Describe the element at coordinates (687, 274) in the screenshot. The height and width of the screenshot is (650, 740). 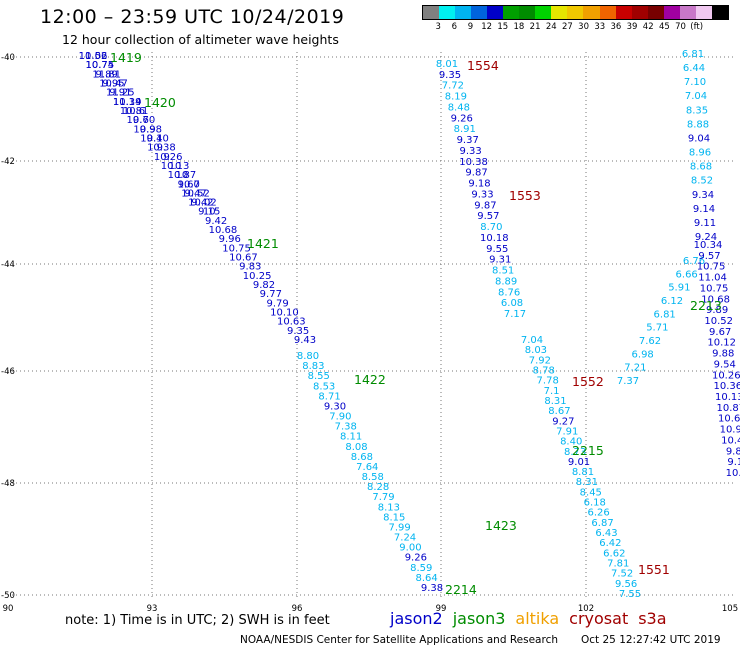
I see `wave-height-label: 6.66` at that location.